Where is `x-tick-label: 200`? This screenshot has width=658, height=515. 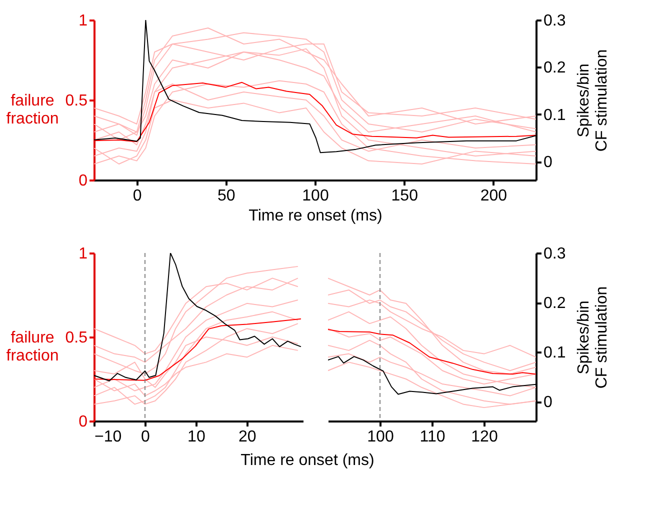 x-tick-label: 200 is located at coordinates (494, 196).